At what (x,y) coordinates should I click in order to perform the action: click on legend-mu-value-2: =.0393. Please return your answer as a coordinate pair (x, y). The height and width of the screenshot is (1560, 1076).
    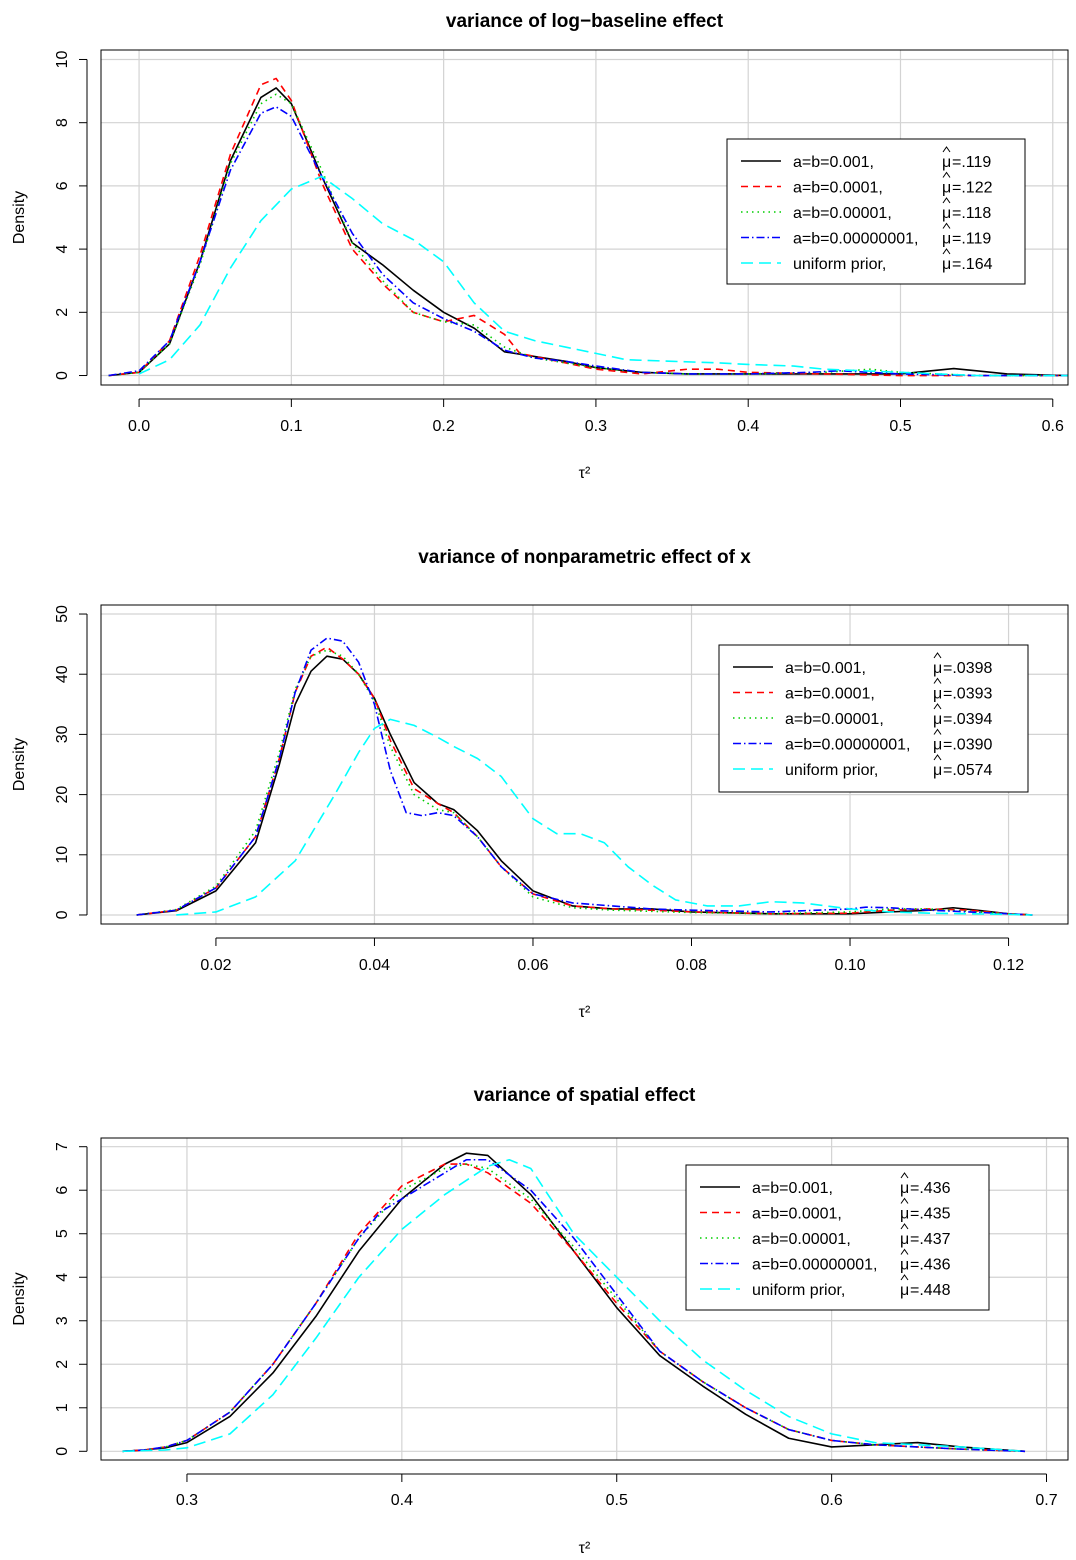
    Looking at the image, I should click on (967, 694).